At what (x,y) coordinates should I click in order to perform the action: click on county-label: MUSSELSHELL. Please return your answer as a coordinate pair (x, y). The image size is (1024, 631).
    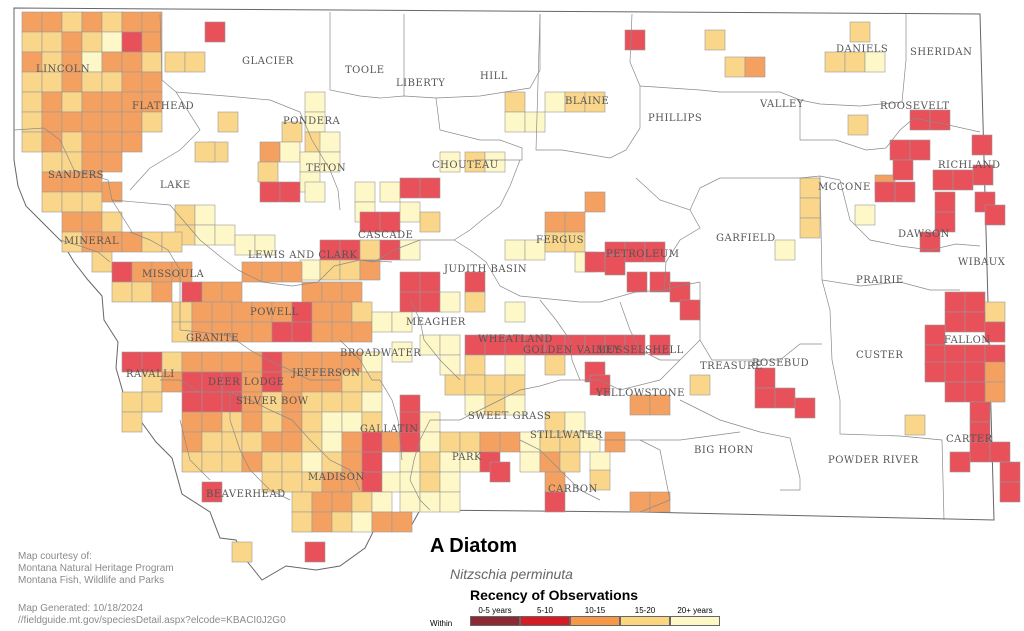
    Looking at the image, I should click on (640, 350).